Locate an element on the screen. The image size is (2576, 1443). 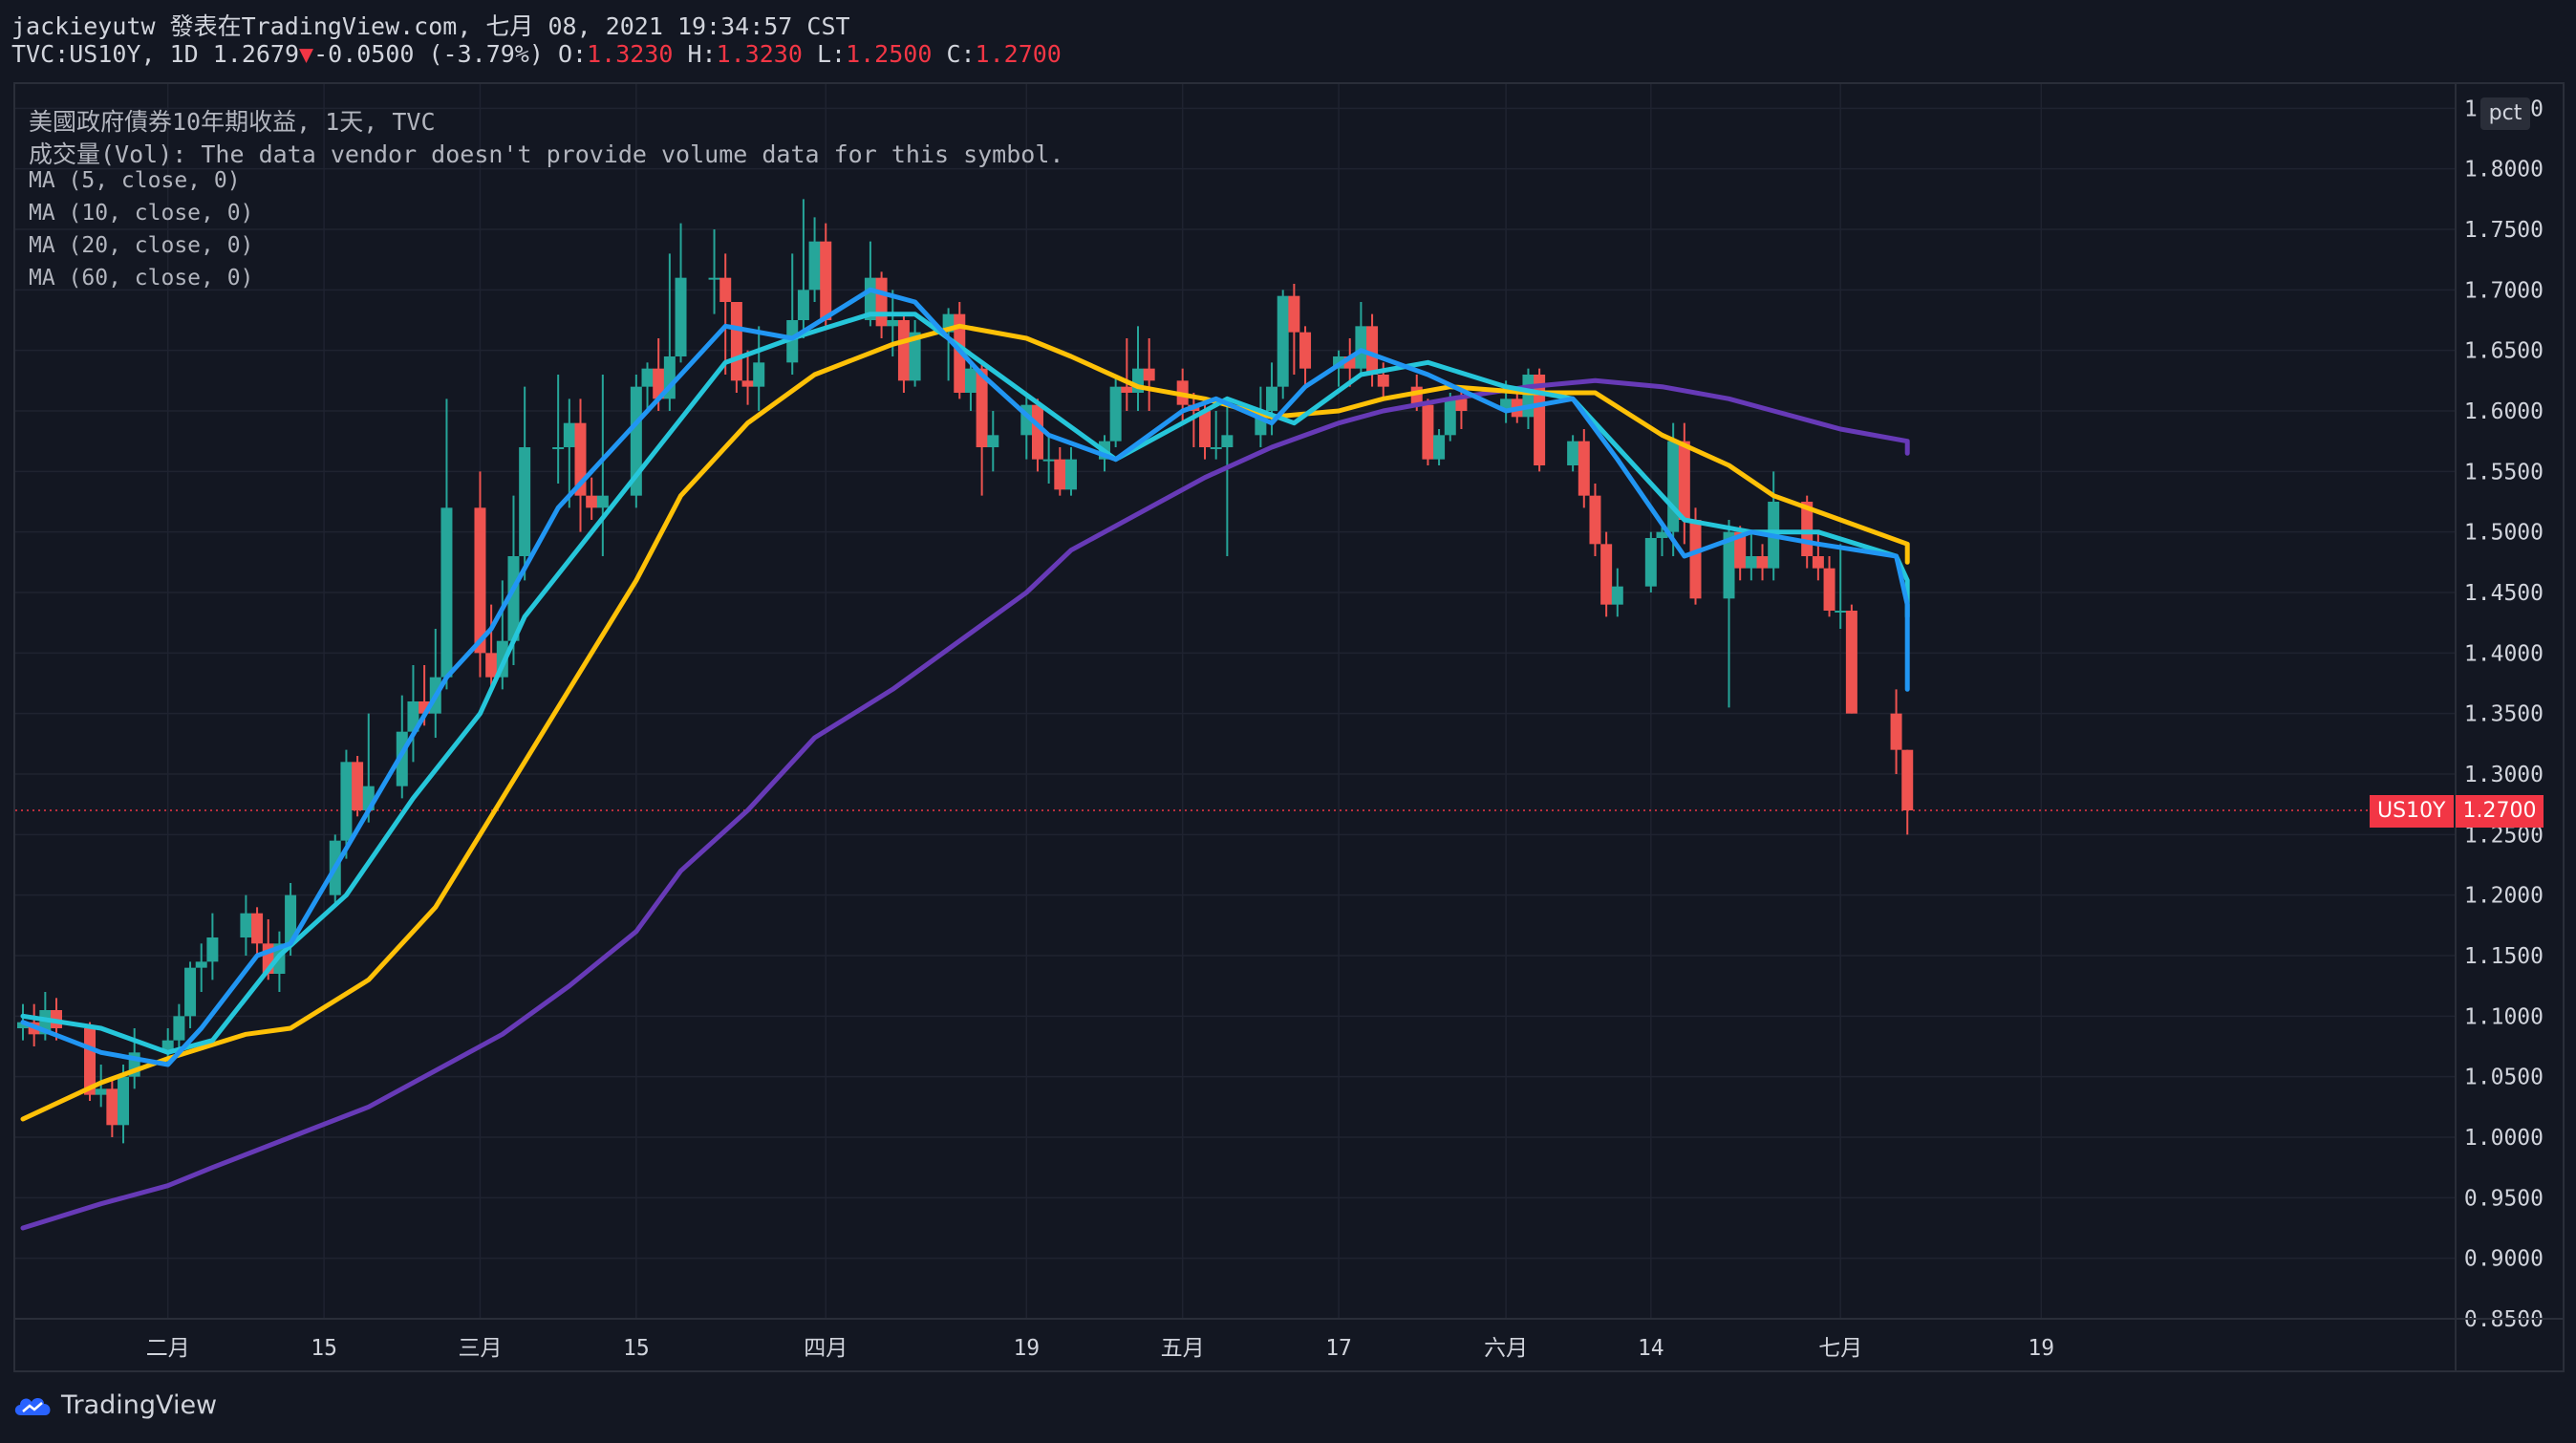
y-tick-label: 1.8000 is located at coordinates (2504, 170).